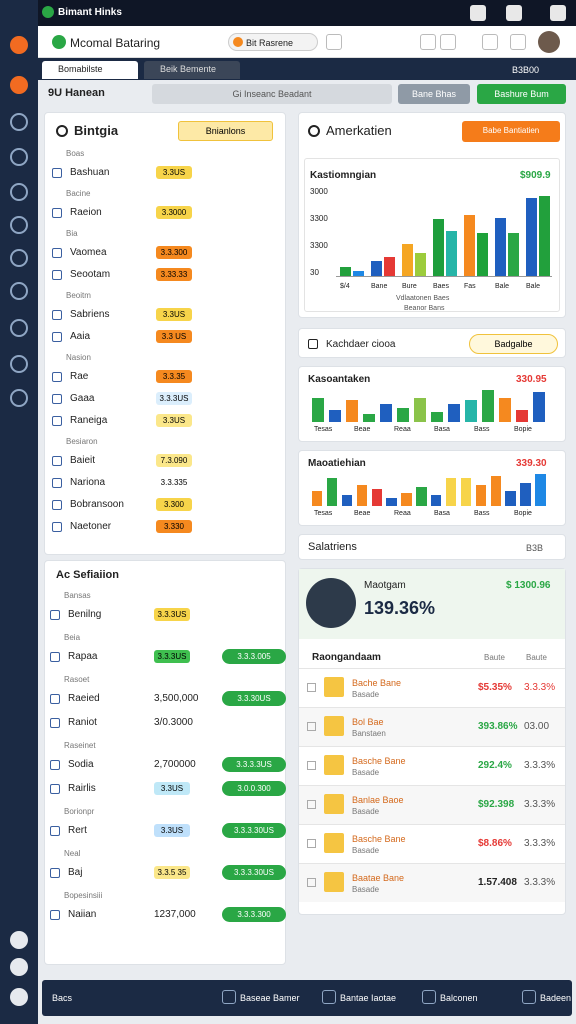 This screenshot has height=1024, width=576. What do you see at coordinates (79, 376) in the screenshot?
I see `row-label: Rae` at bounding box center [79, 376].